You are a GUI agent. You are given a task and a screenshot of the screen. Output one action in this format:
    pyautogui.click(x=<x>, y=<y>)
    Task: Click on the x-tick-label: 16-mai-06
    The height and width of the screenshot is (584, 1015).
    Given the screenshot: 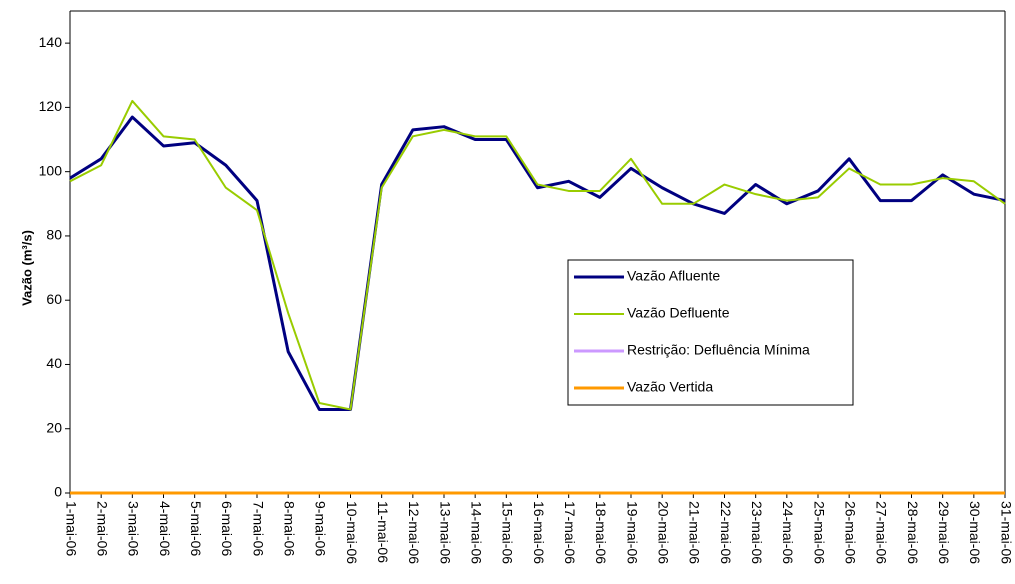 What is the action you would take?
    pyautogui.click(x=539, y=532)
    